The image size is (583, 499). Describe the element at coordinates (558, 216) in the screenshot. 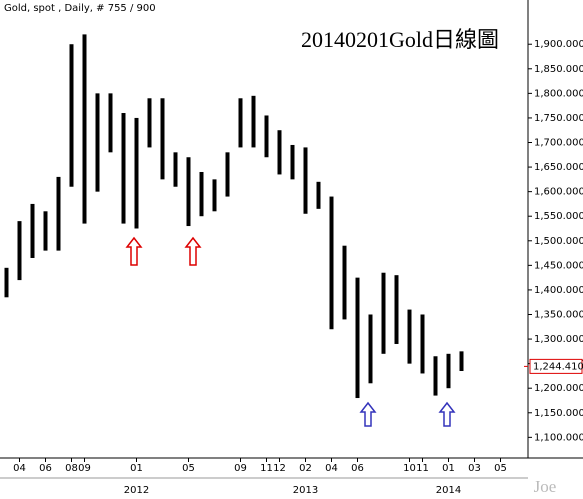

I see `y-tick-label: 1,550.000` at that location.